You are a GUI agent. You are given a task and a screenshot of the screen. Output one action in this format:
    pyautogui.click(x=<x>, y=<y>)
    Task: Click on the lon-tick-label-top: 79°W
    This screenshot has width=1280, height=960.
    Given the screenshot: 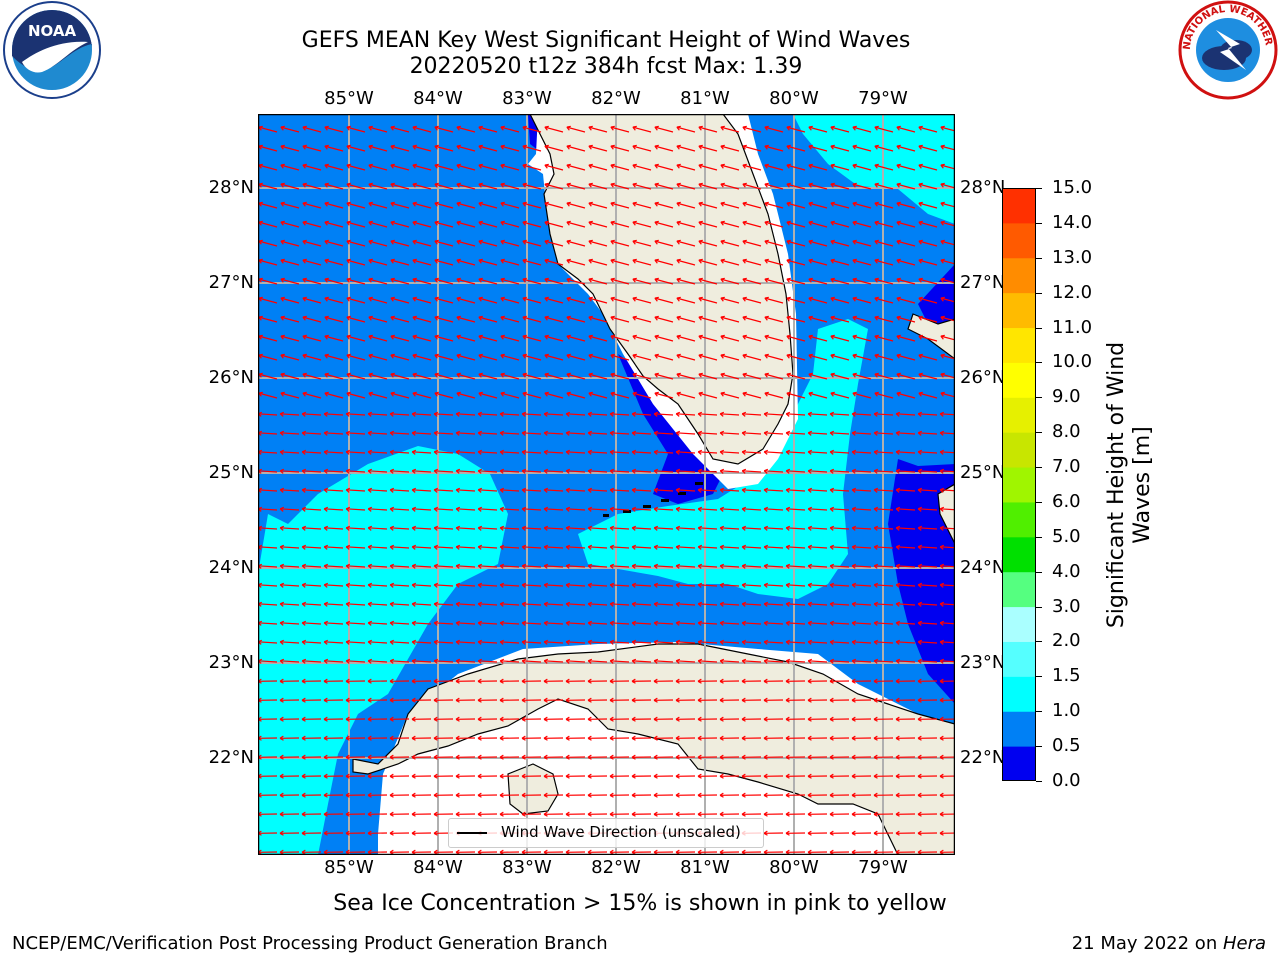 What is the action you would take?
    pyautogui.click(x=883, y=98)
    